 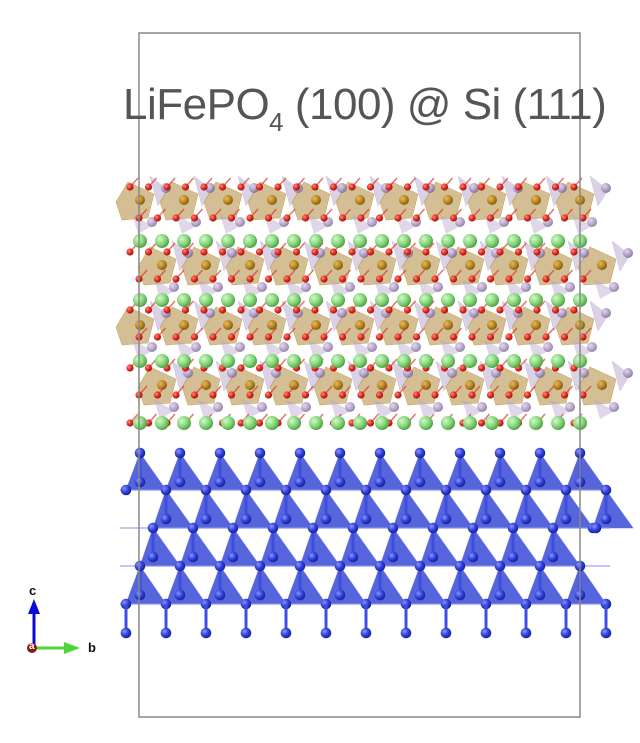 I want to click on title-subscript: 4, so click(x=276, y=122).